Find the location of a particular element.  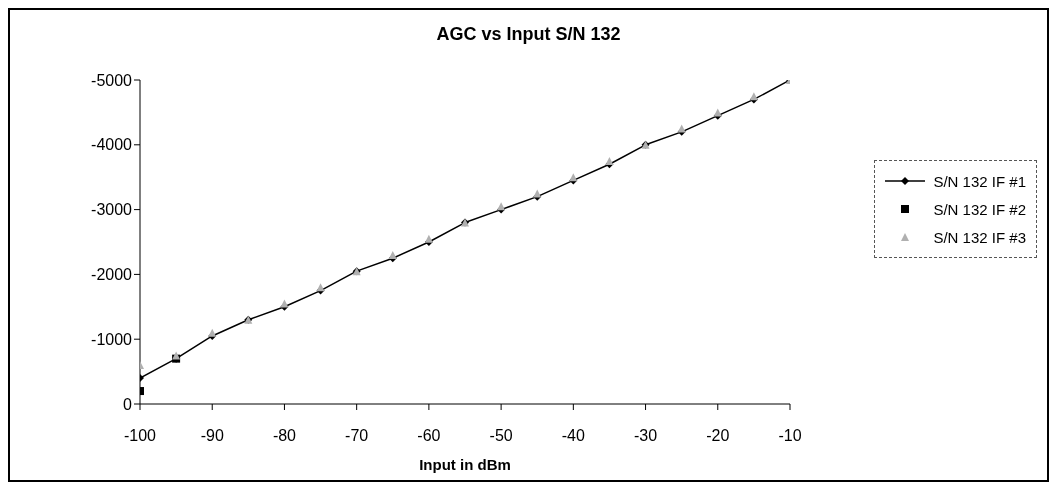

x-tick-label: -60 is located at coordinates (429, 436).